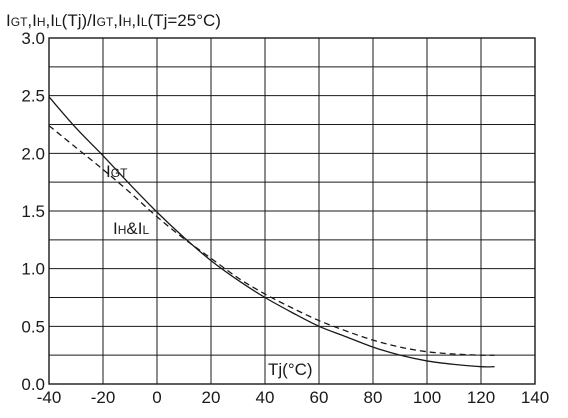 The image size is (568, 418). What do you see at coordinates (103, 397) in the screenshot?
I see `x-tick-label: -20` at bounding box center [103, 397].